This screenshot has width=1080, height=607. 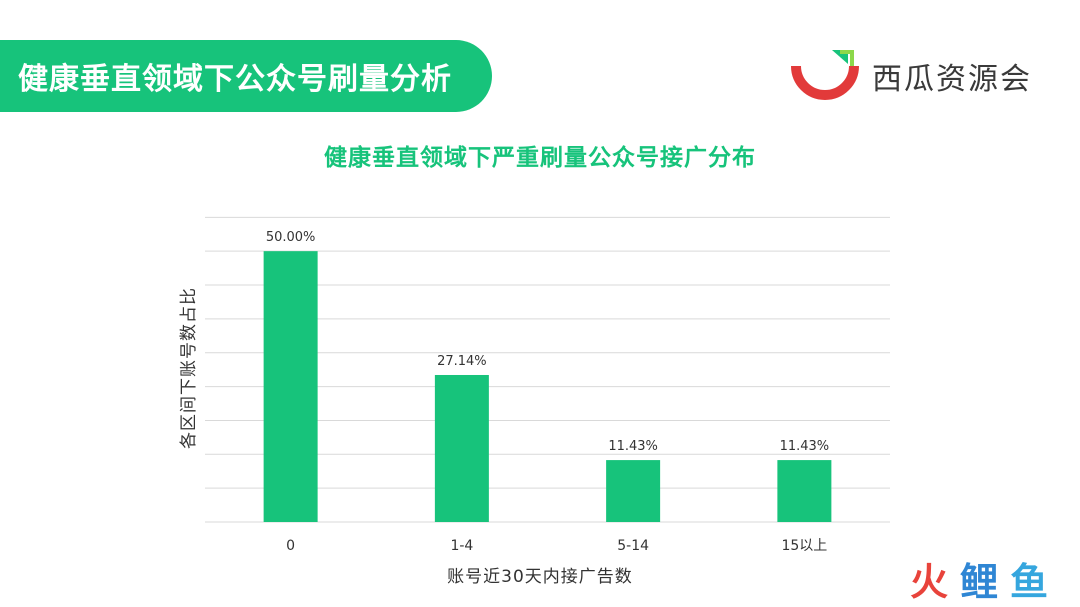 What do you see at coordinates (633, 546) in the screenshot?
I see `x-tick-label: 5-14` at bounding box center [633, 546].